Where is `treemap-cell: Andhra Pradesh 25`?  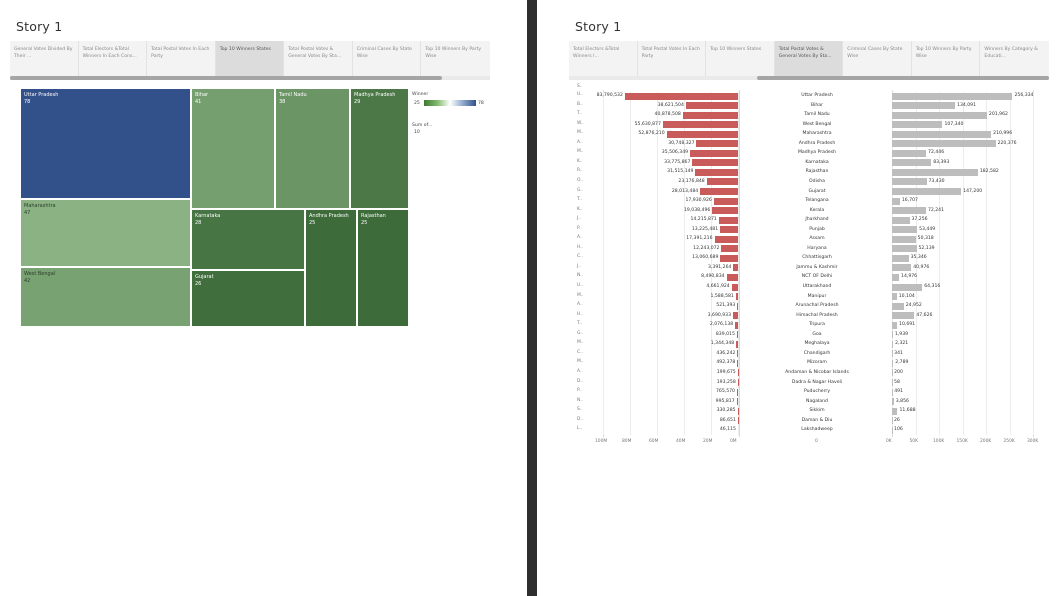 treemap-cell: Andhra Pradesh 25 is located at coordinates (331, 268).